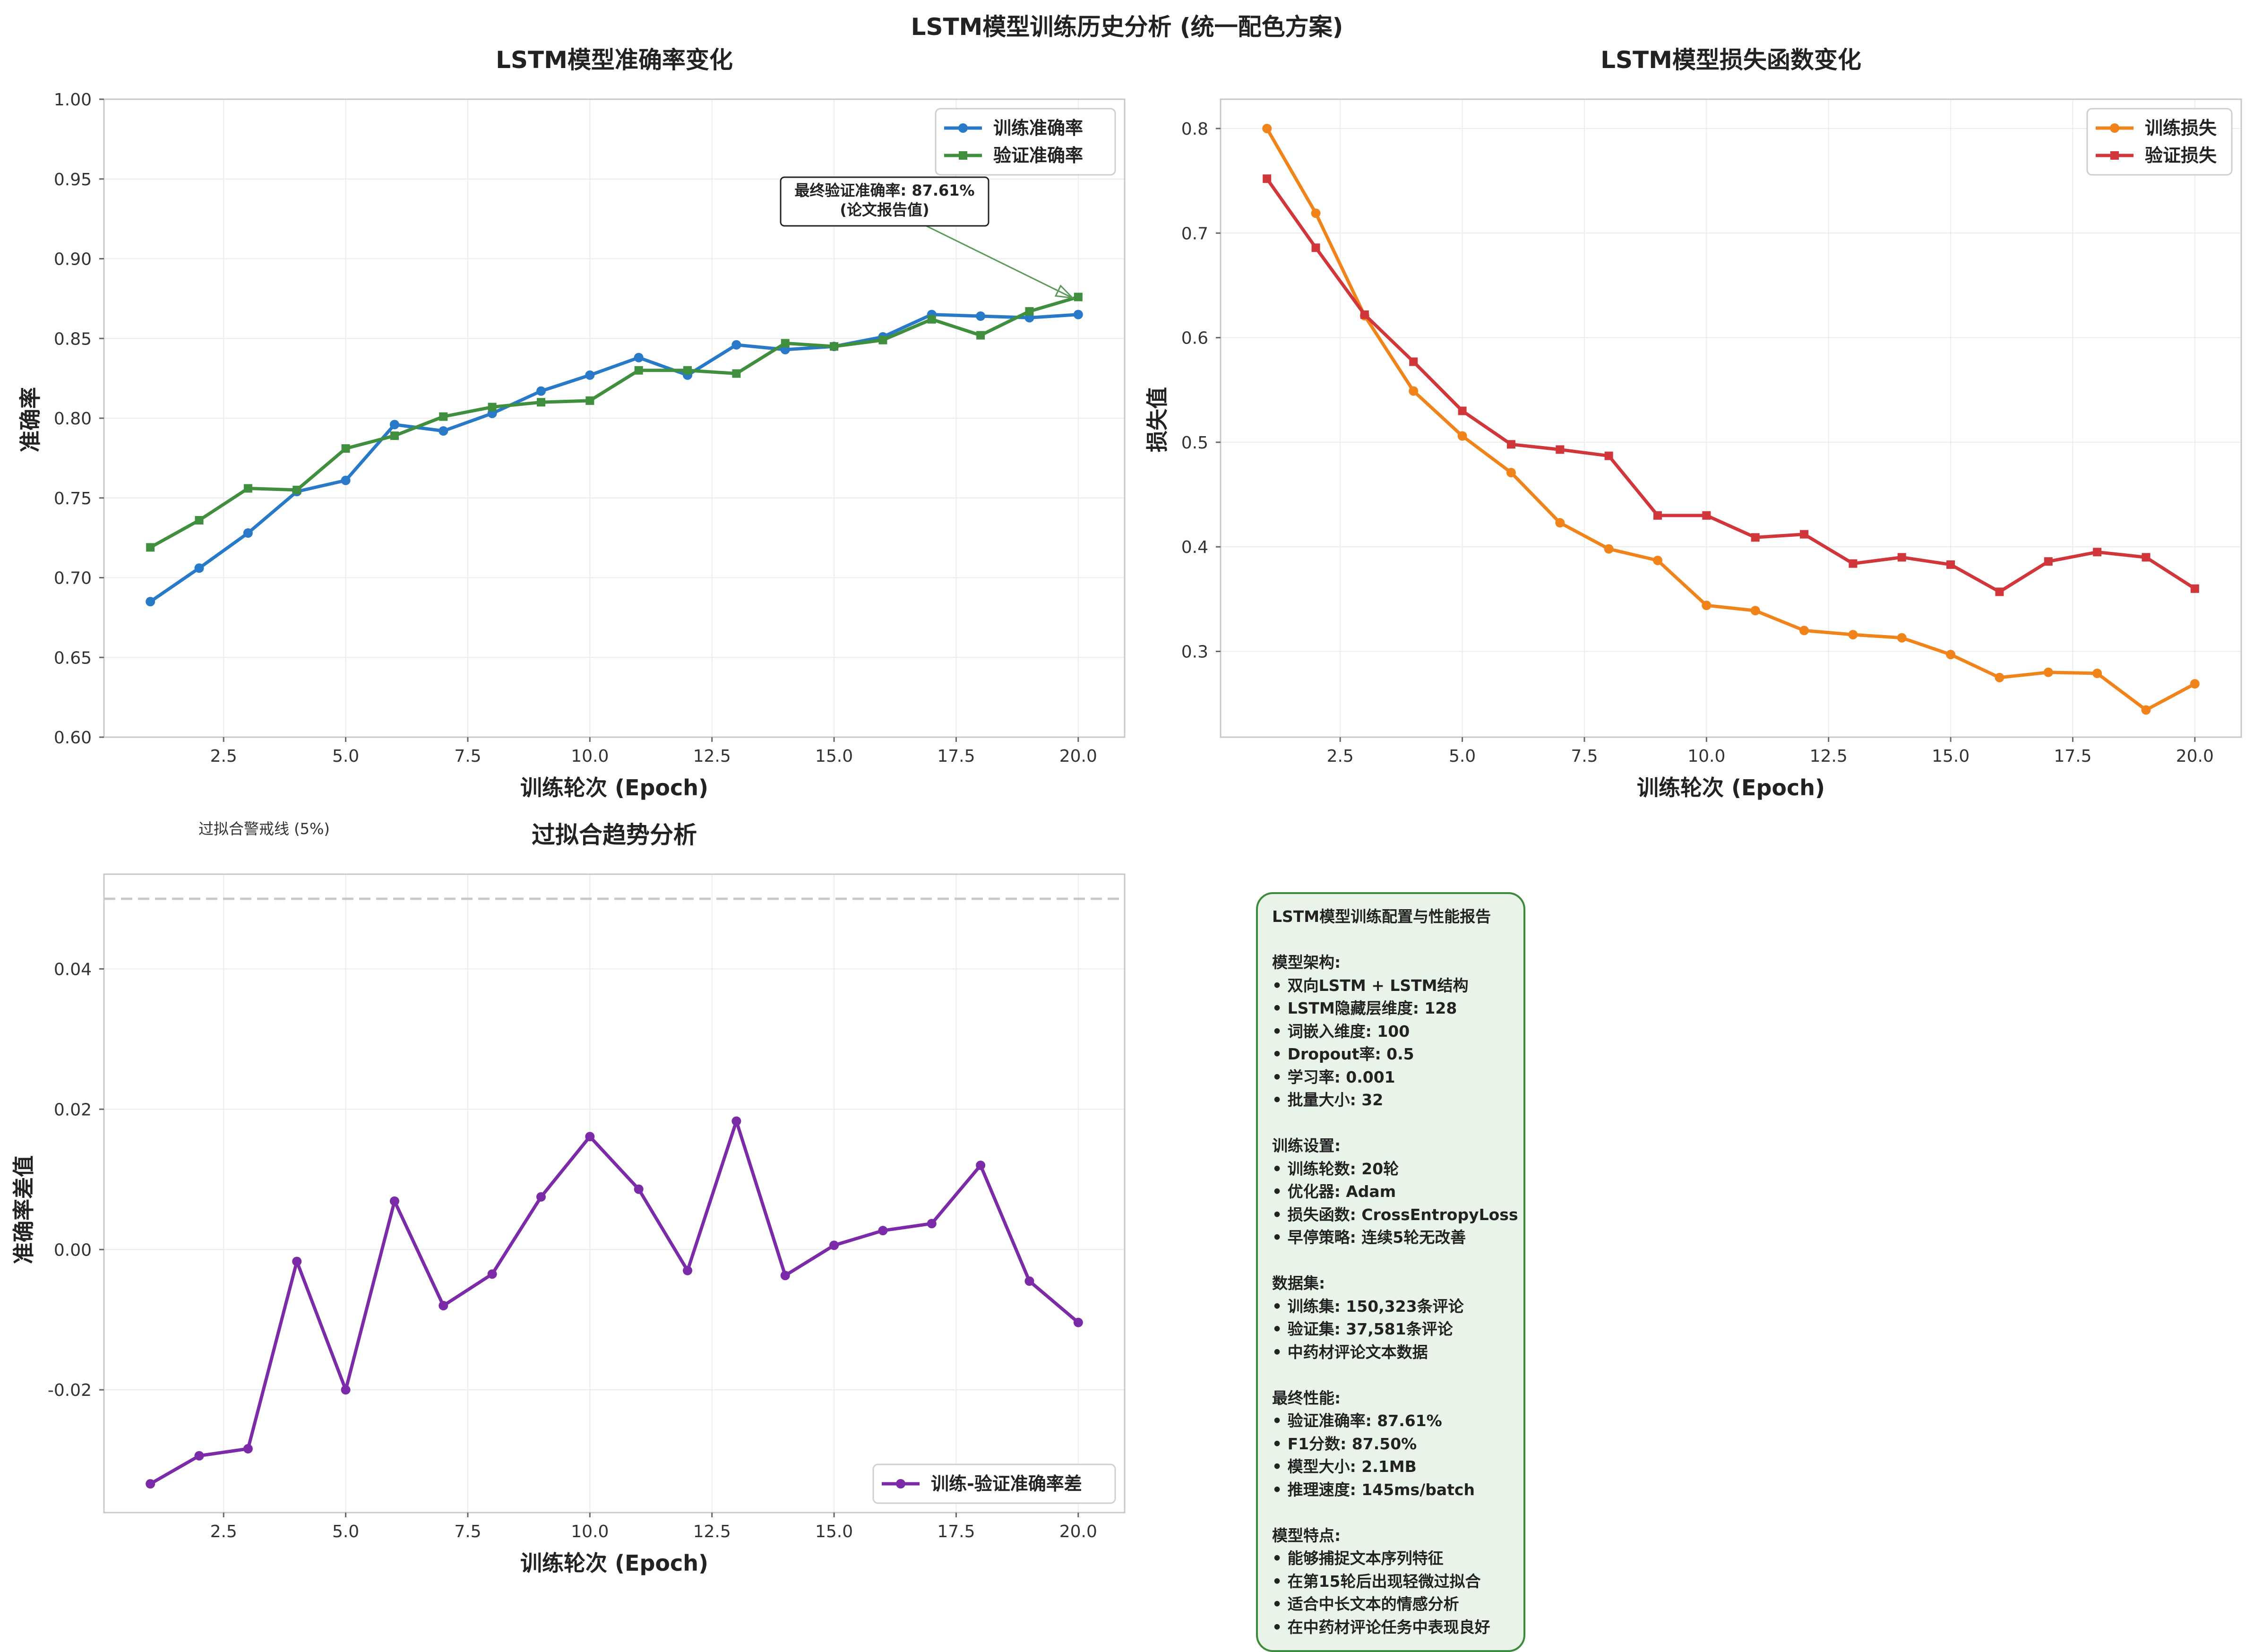 This screenshot has width=2254, height=1652. Describe the element at coordinates (956, 1531) in the screenshot. I see `overfitting-xtick-label: 17.5` at that location.